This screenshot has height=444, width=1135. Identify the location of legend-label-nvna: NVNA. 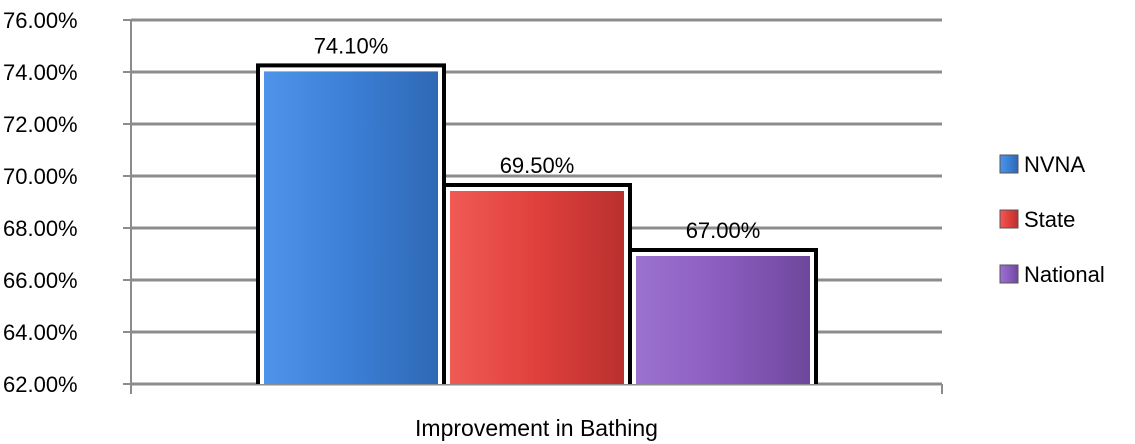
(1054, 164).